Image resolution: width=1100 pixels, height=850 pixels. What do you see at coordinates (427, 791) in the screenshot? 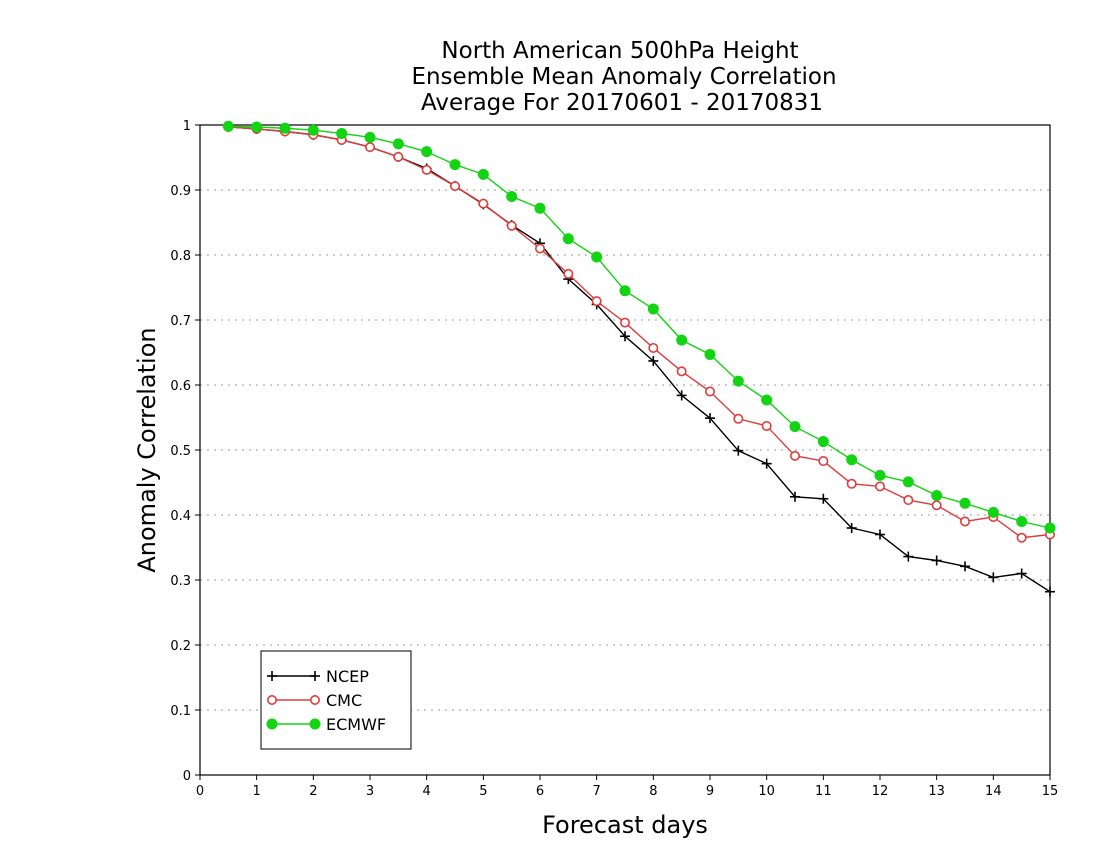
I see `x-tick-label: 4` at bounding box center [427, 791].